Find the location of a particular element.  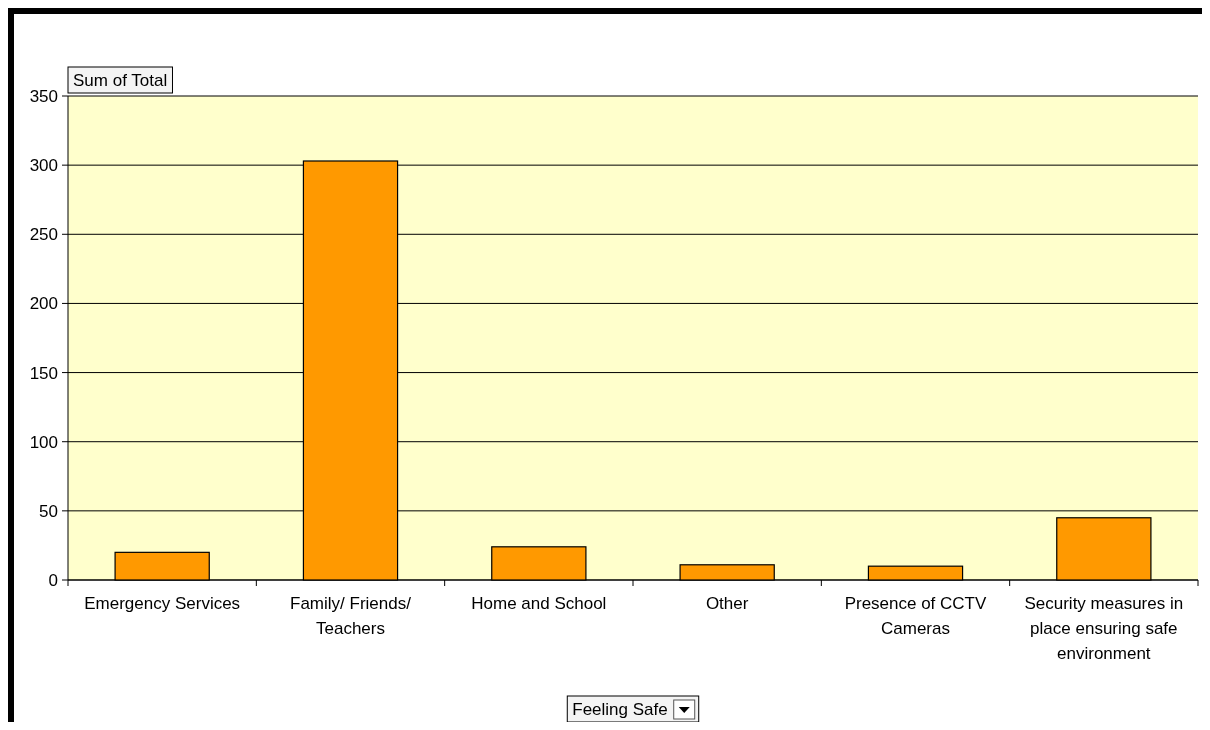

y-tick-label: 250 is located at coordinates (43, 235).